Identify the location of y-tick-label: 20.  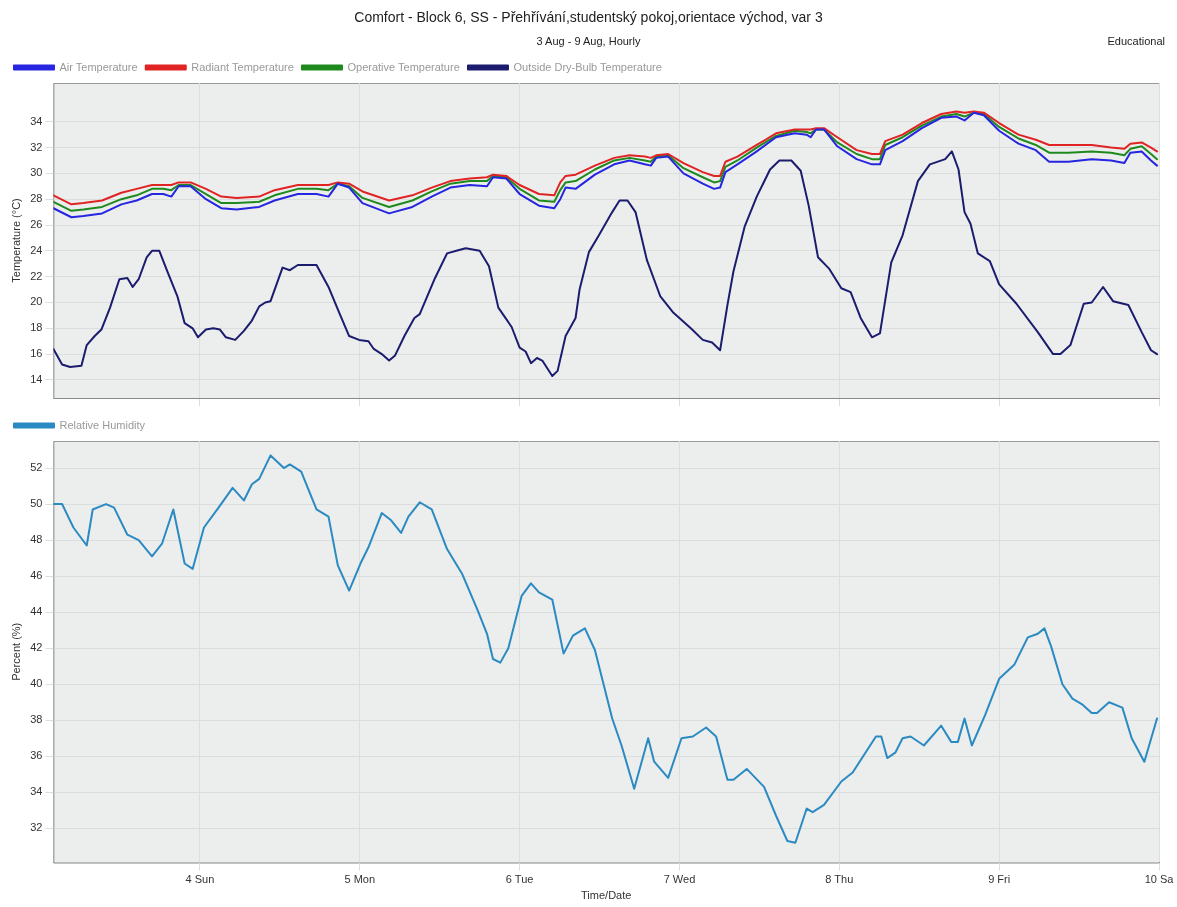
(36, 301).